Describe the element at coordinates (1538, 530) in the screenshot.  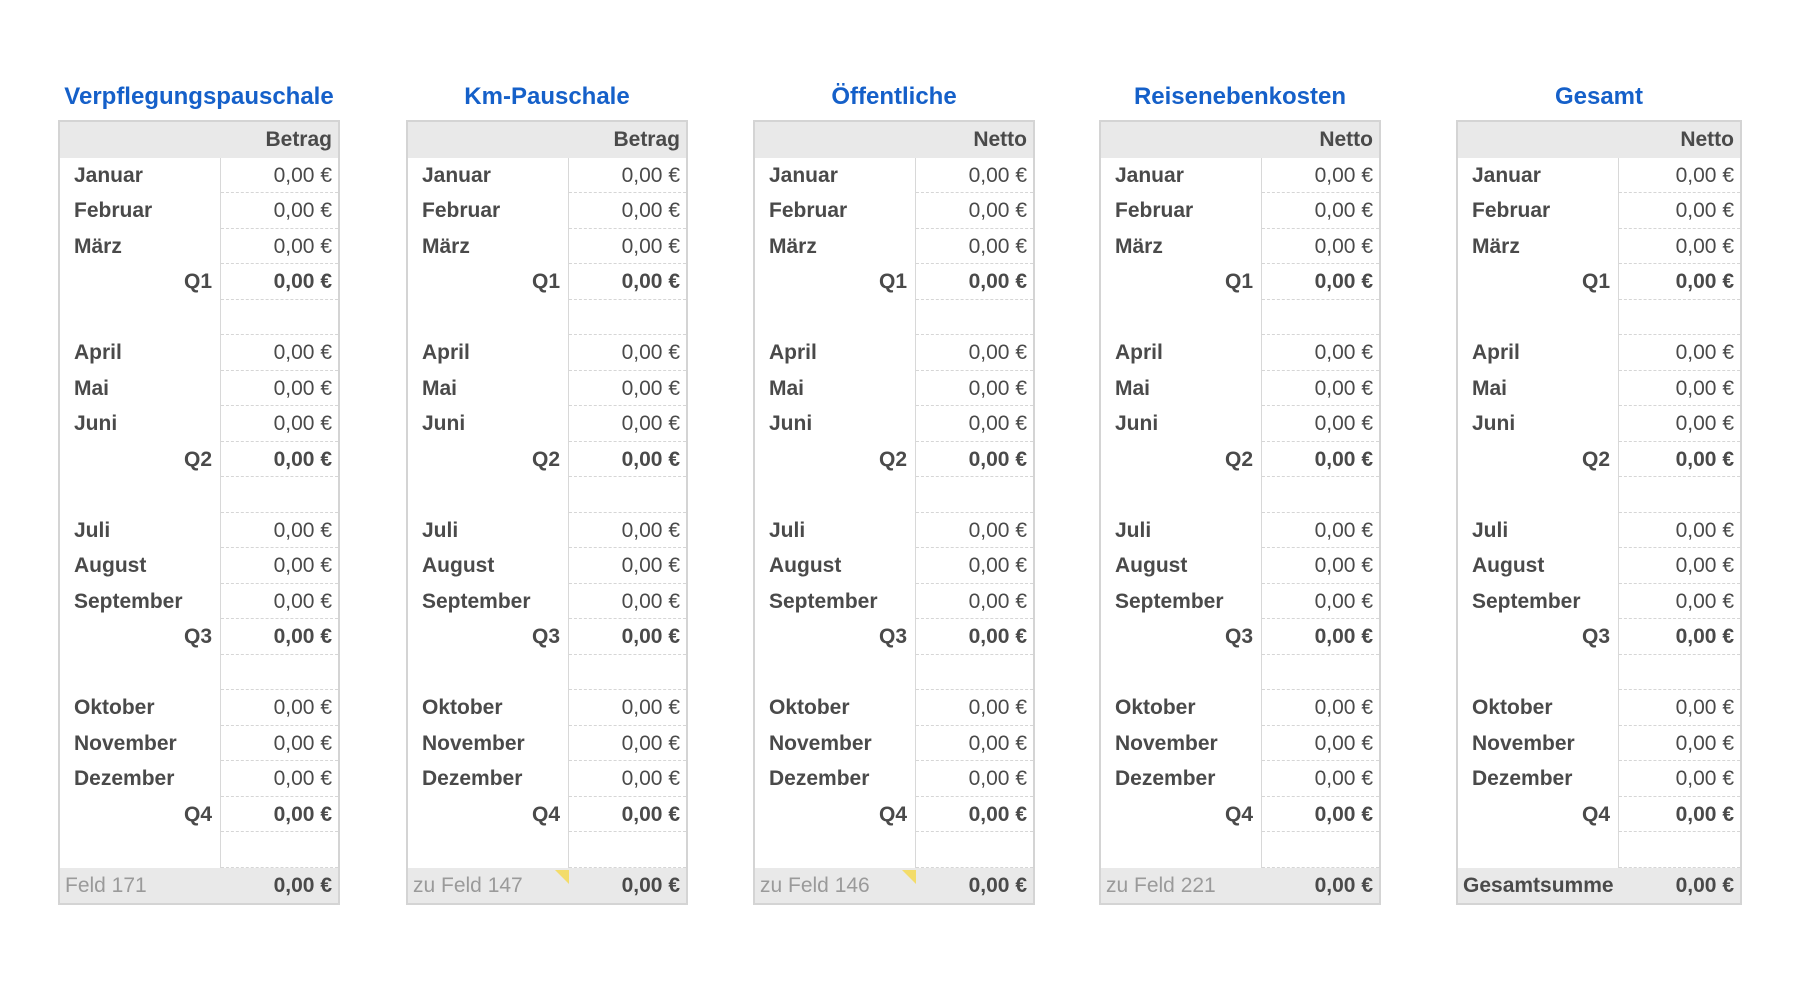
I see `month-label: Juli` at that location.